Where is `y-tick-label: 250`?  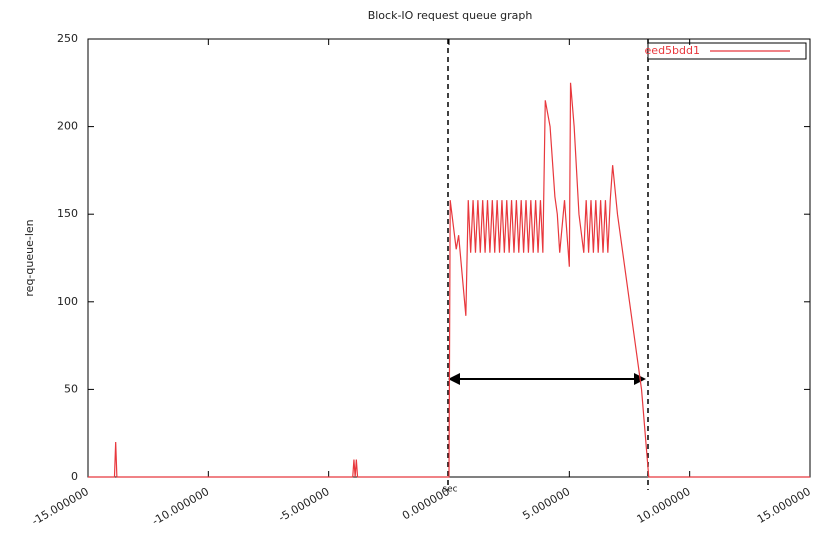
y-tick-label: 250 is located at coordinates (67, 38).